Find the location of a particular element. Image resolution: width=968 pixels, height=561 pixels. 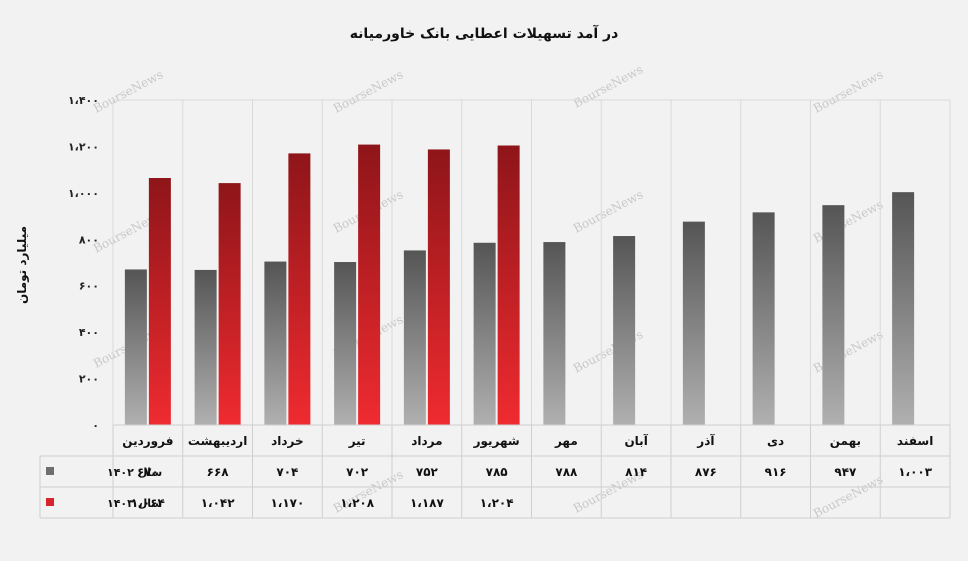

x-tick-label: خرداد is located at coordinates (287, 441).